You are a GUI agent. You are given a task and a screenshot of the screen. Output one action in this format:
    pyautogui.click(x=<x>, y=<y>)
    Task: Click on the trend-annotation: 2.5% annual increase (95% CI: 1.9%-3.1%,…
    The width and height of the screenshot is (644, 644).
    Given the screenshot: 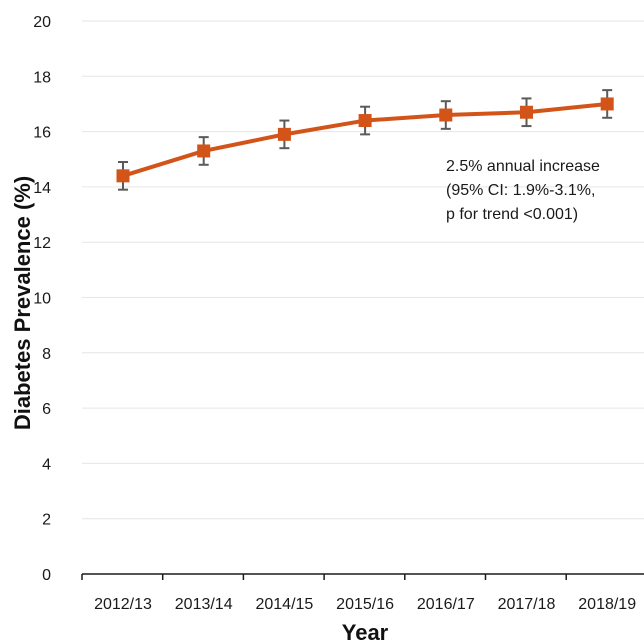 What is the action you would take?
    pyautogui.click(x=523, y=190)
    